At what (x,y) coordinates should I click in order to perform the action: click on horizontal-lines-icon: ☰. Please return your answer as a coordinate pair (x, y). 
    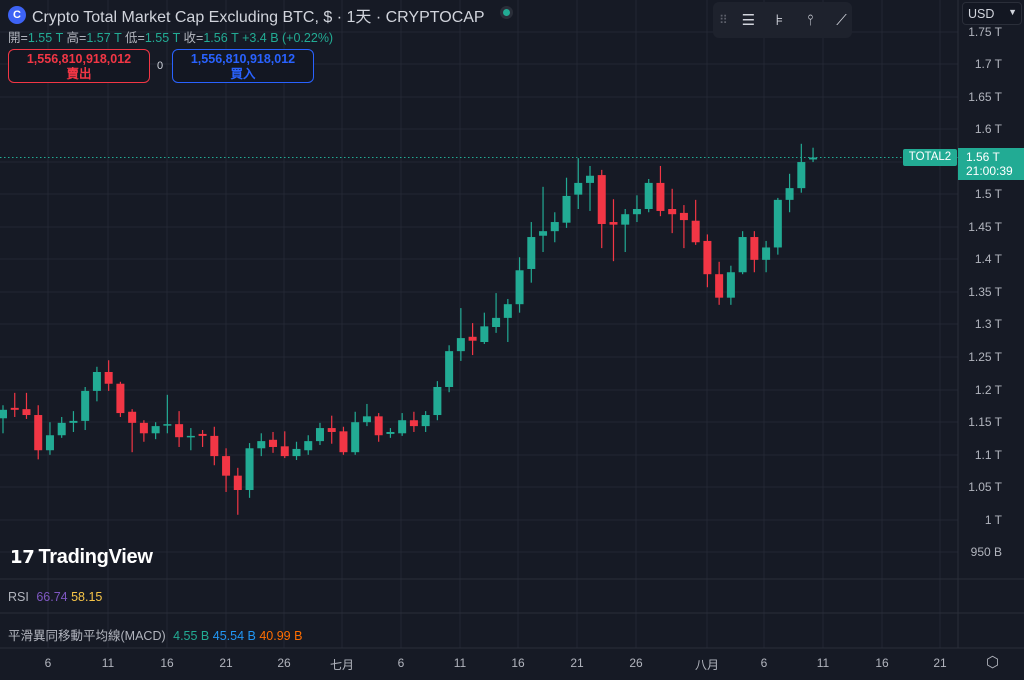
    Looking at the image, I should click on (748, 20).